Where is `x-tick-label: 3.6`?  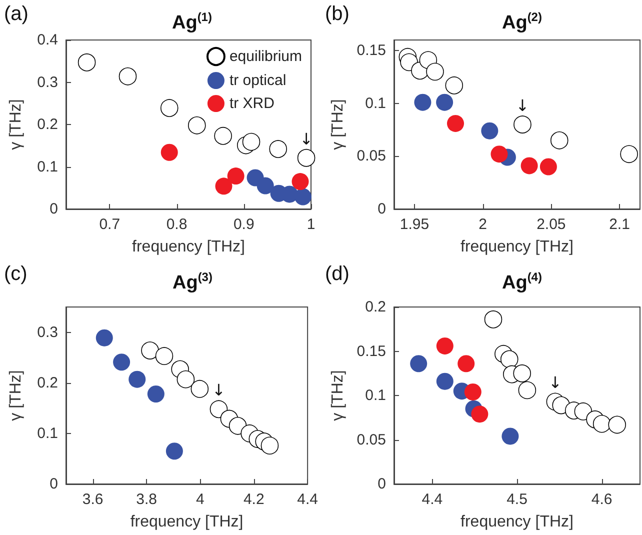 x-tick-label: 3.6 is located at coordinates (93, 499).